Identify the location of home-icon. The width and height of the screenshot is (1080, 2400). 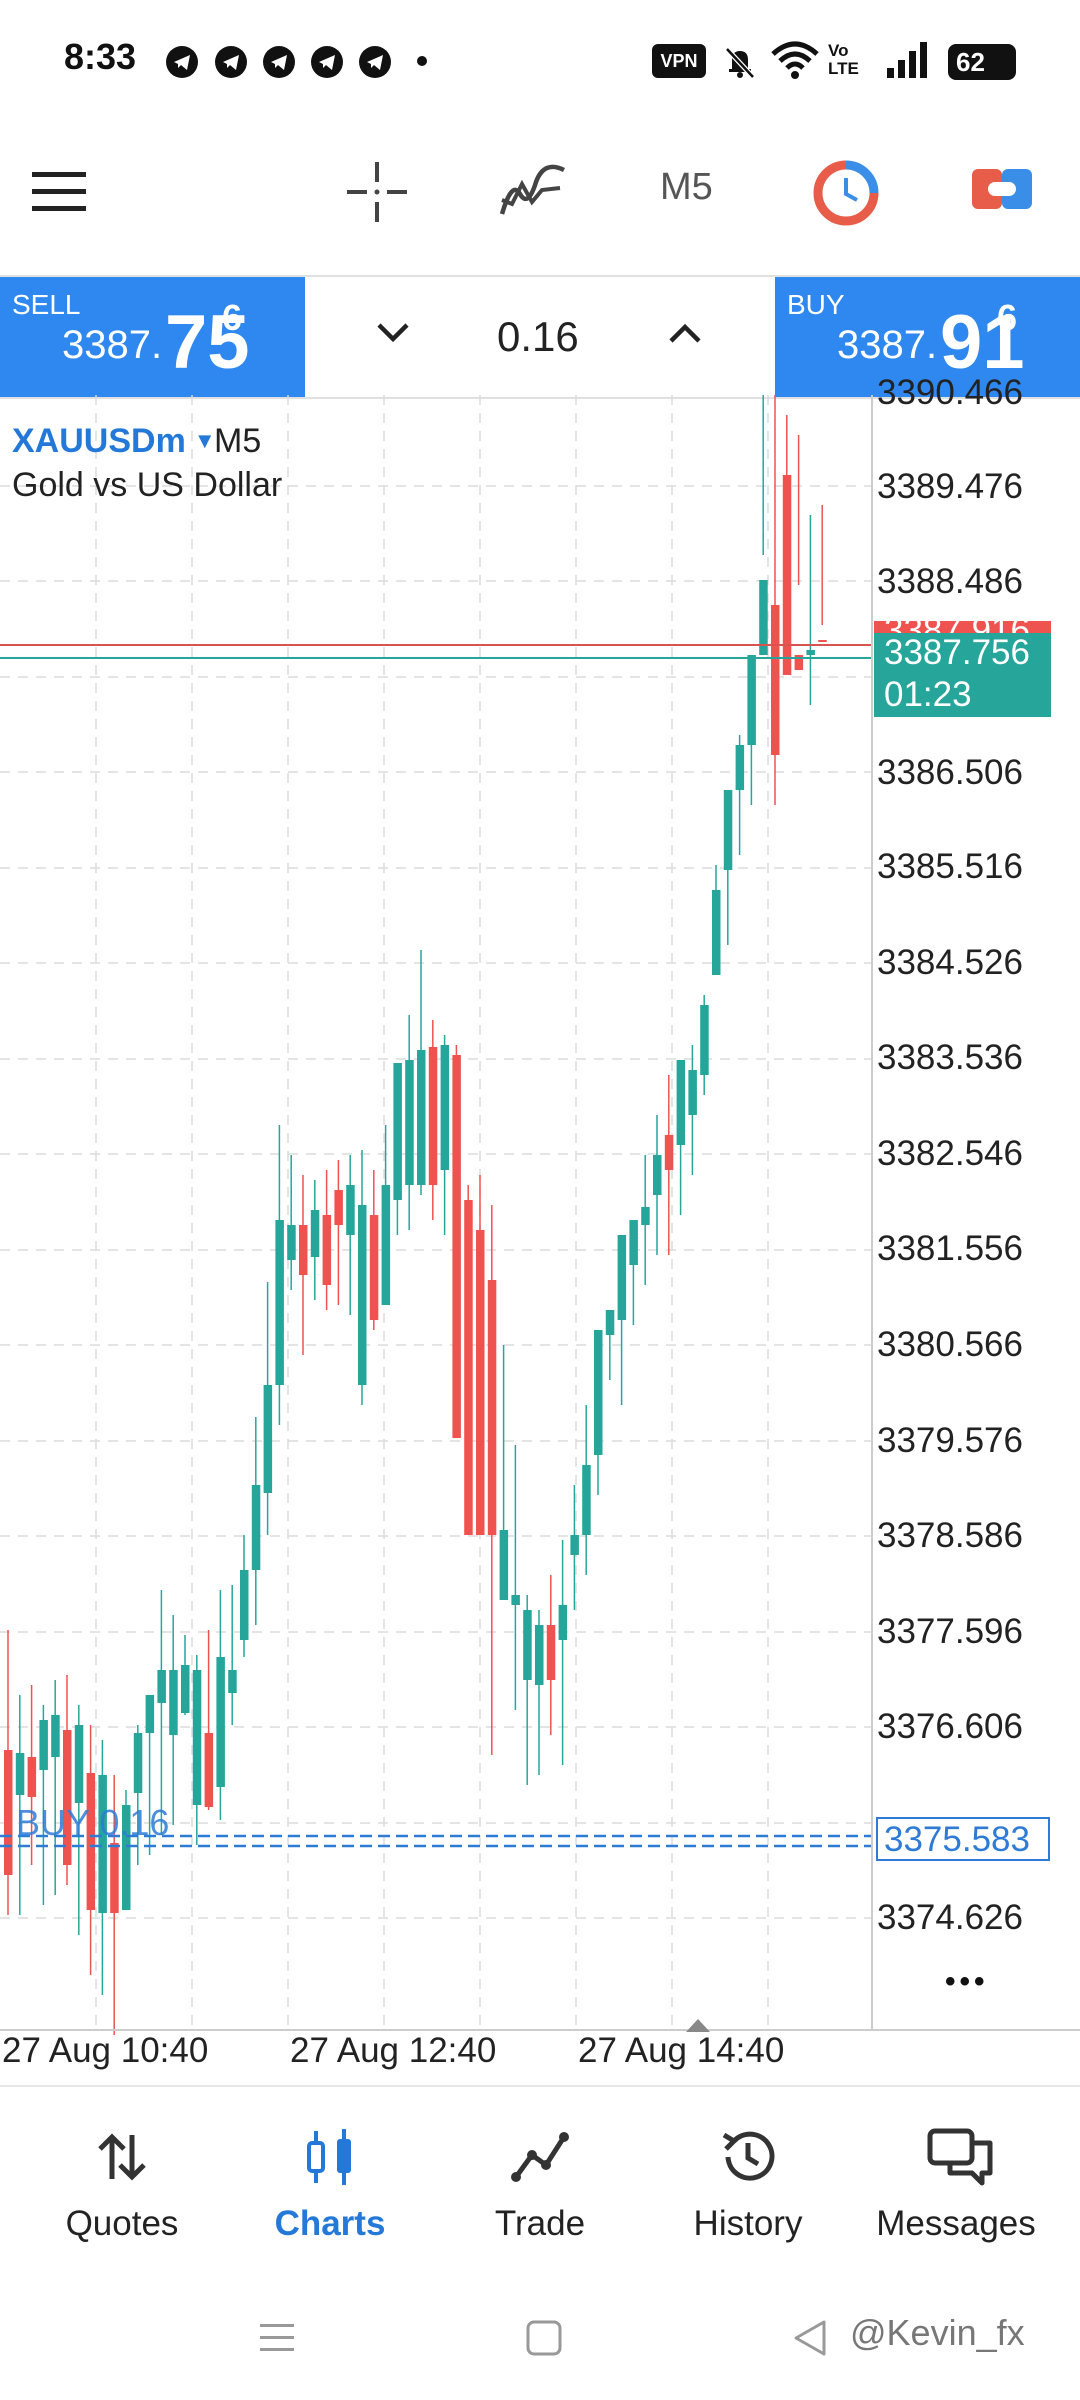
(544, 2338).